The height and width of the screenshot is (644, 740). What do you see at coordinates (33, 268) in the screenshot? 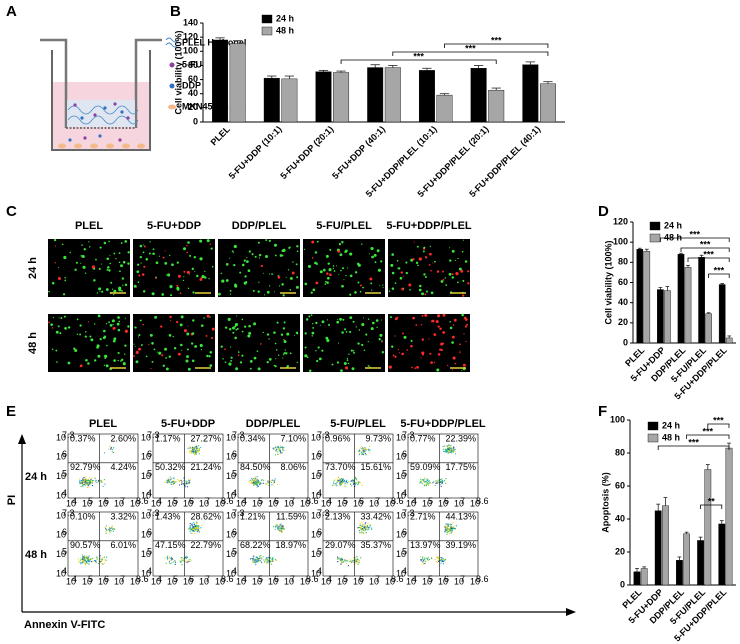
I see `row-header: 24 h` at bounding box center [33, 268].